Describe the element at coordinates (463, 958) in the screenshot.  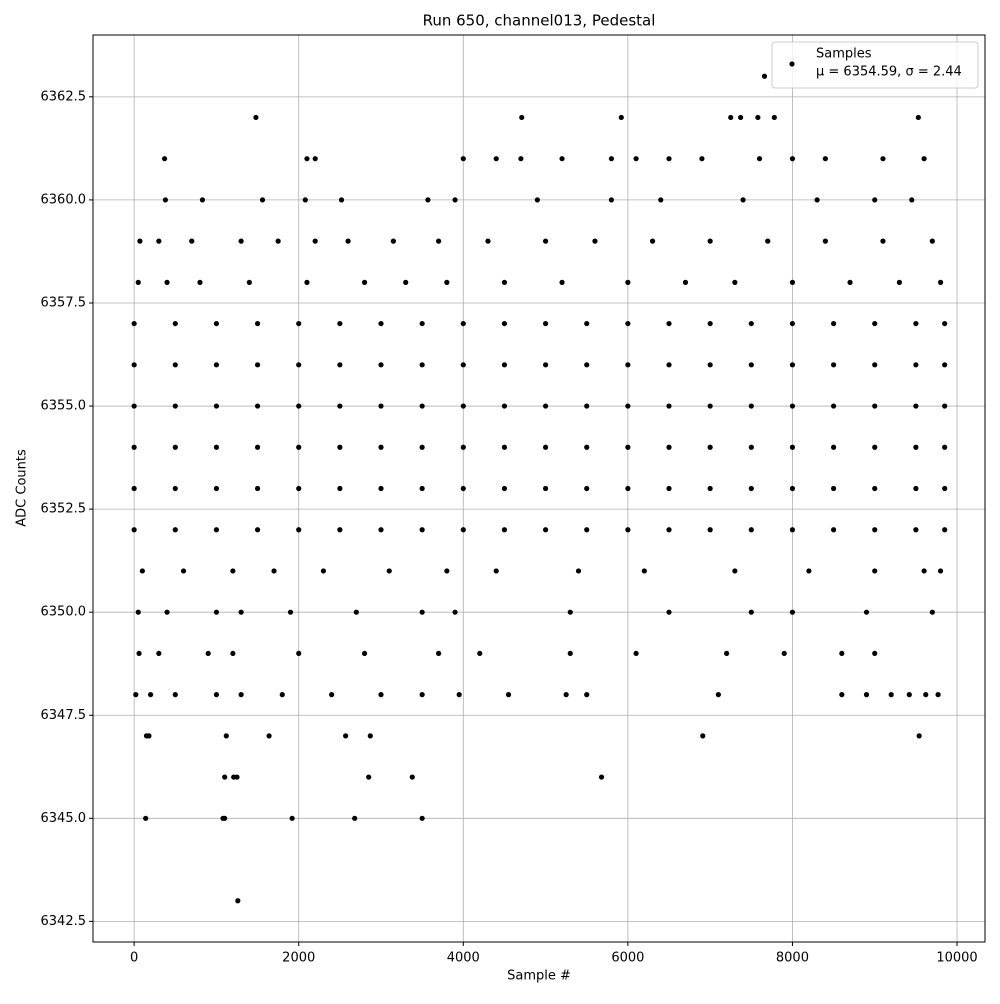
I see `x-tick-label: 4000` at that location.